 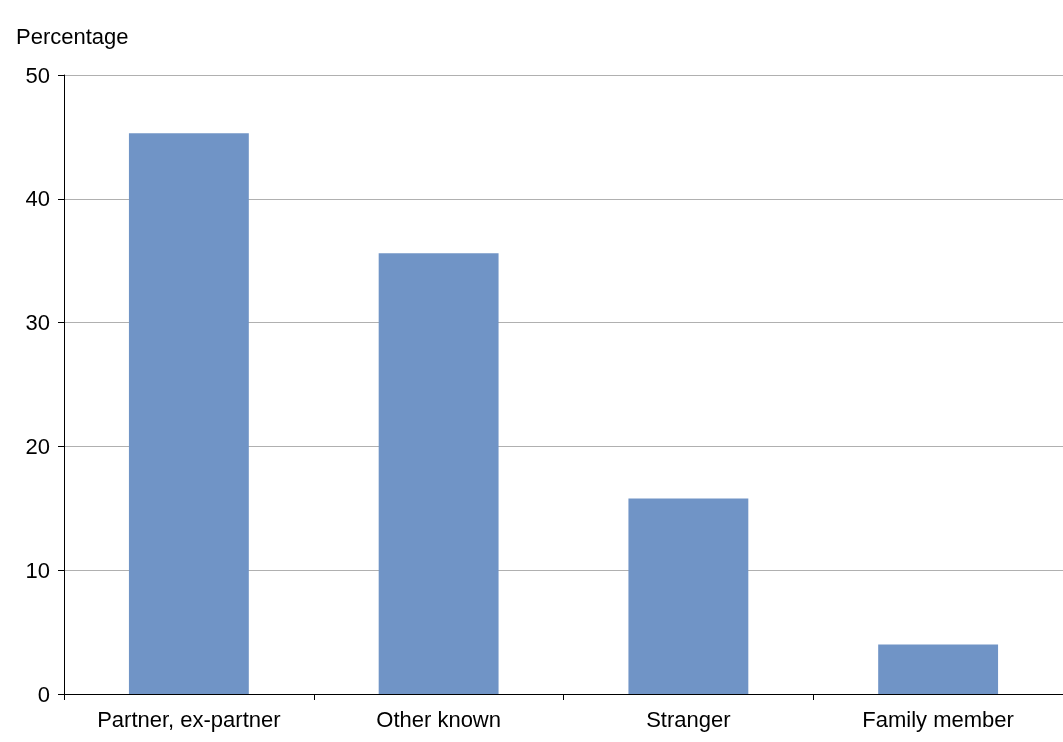 I want to click on y-tick-label: 30, so click(x=37, y=323).